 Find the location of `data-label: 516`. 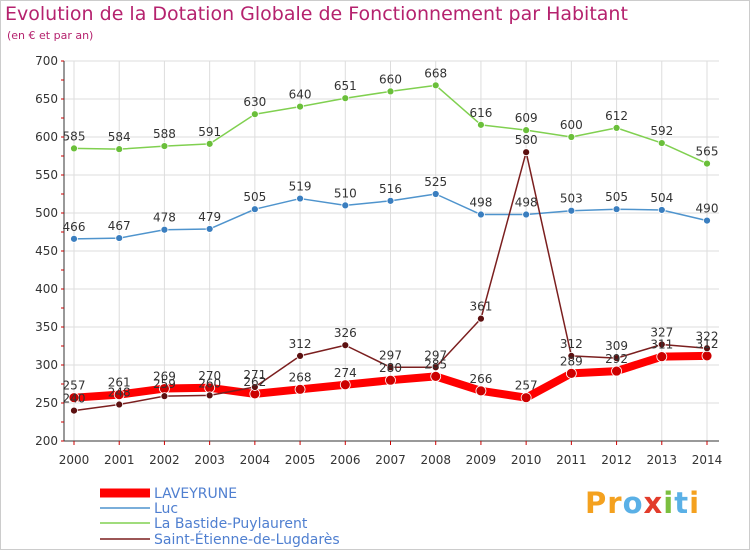

data-label: 516 is located at coordinates (390, 189).